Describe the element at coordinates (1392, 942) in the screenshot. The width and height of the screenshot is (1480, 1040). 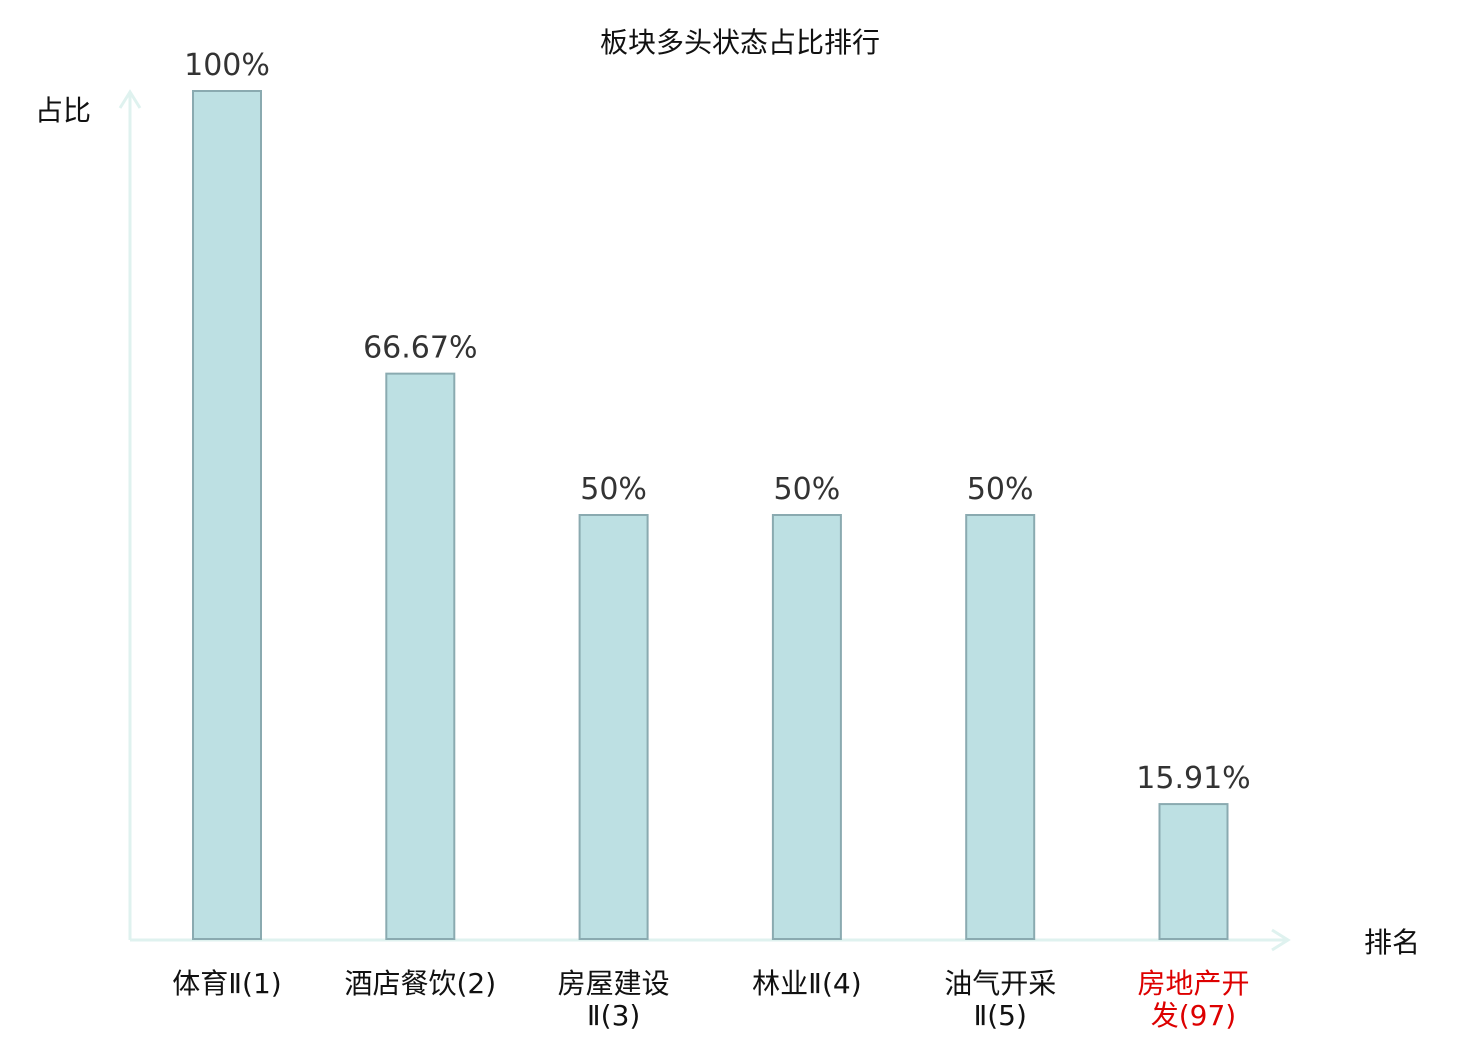
I see `x-axis-label: 排名` at that location.